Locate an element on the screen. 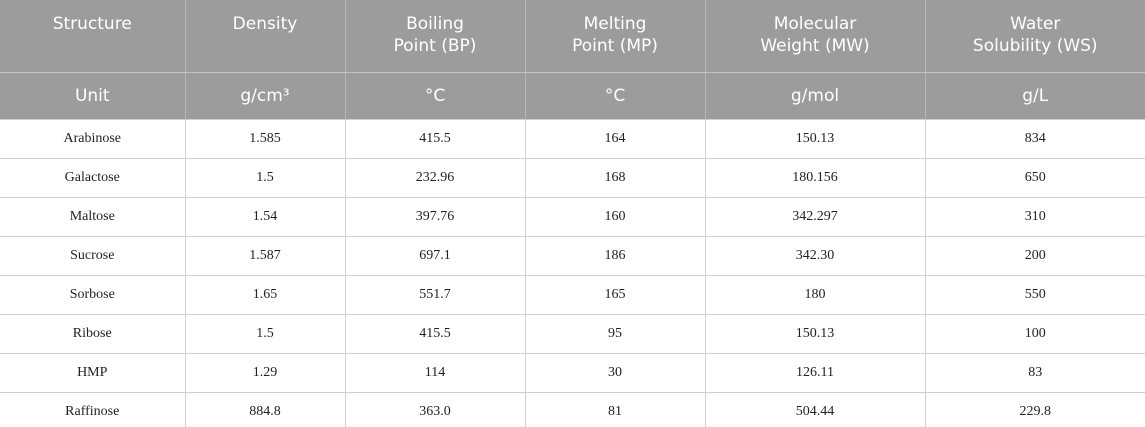  header-text: Point (MP) is located at coordinates (615, 46).